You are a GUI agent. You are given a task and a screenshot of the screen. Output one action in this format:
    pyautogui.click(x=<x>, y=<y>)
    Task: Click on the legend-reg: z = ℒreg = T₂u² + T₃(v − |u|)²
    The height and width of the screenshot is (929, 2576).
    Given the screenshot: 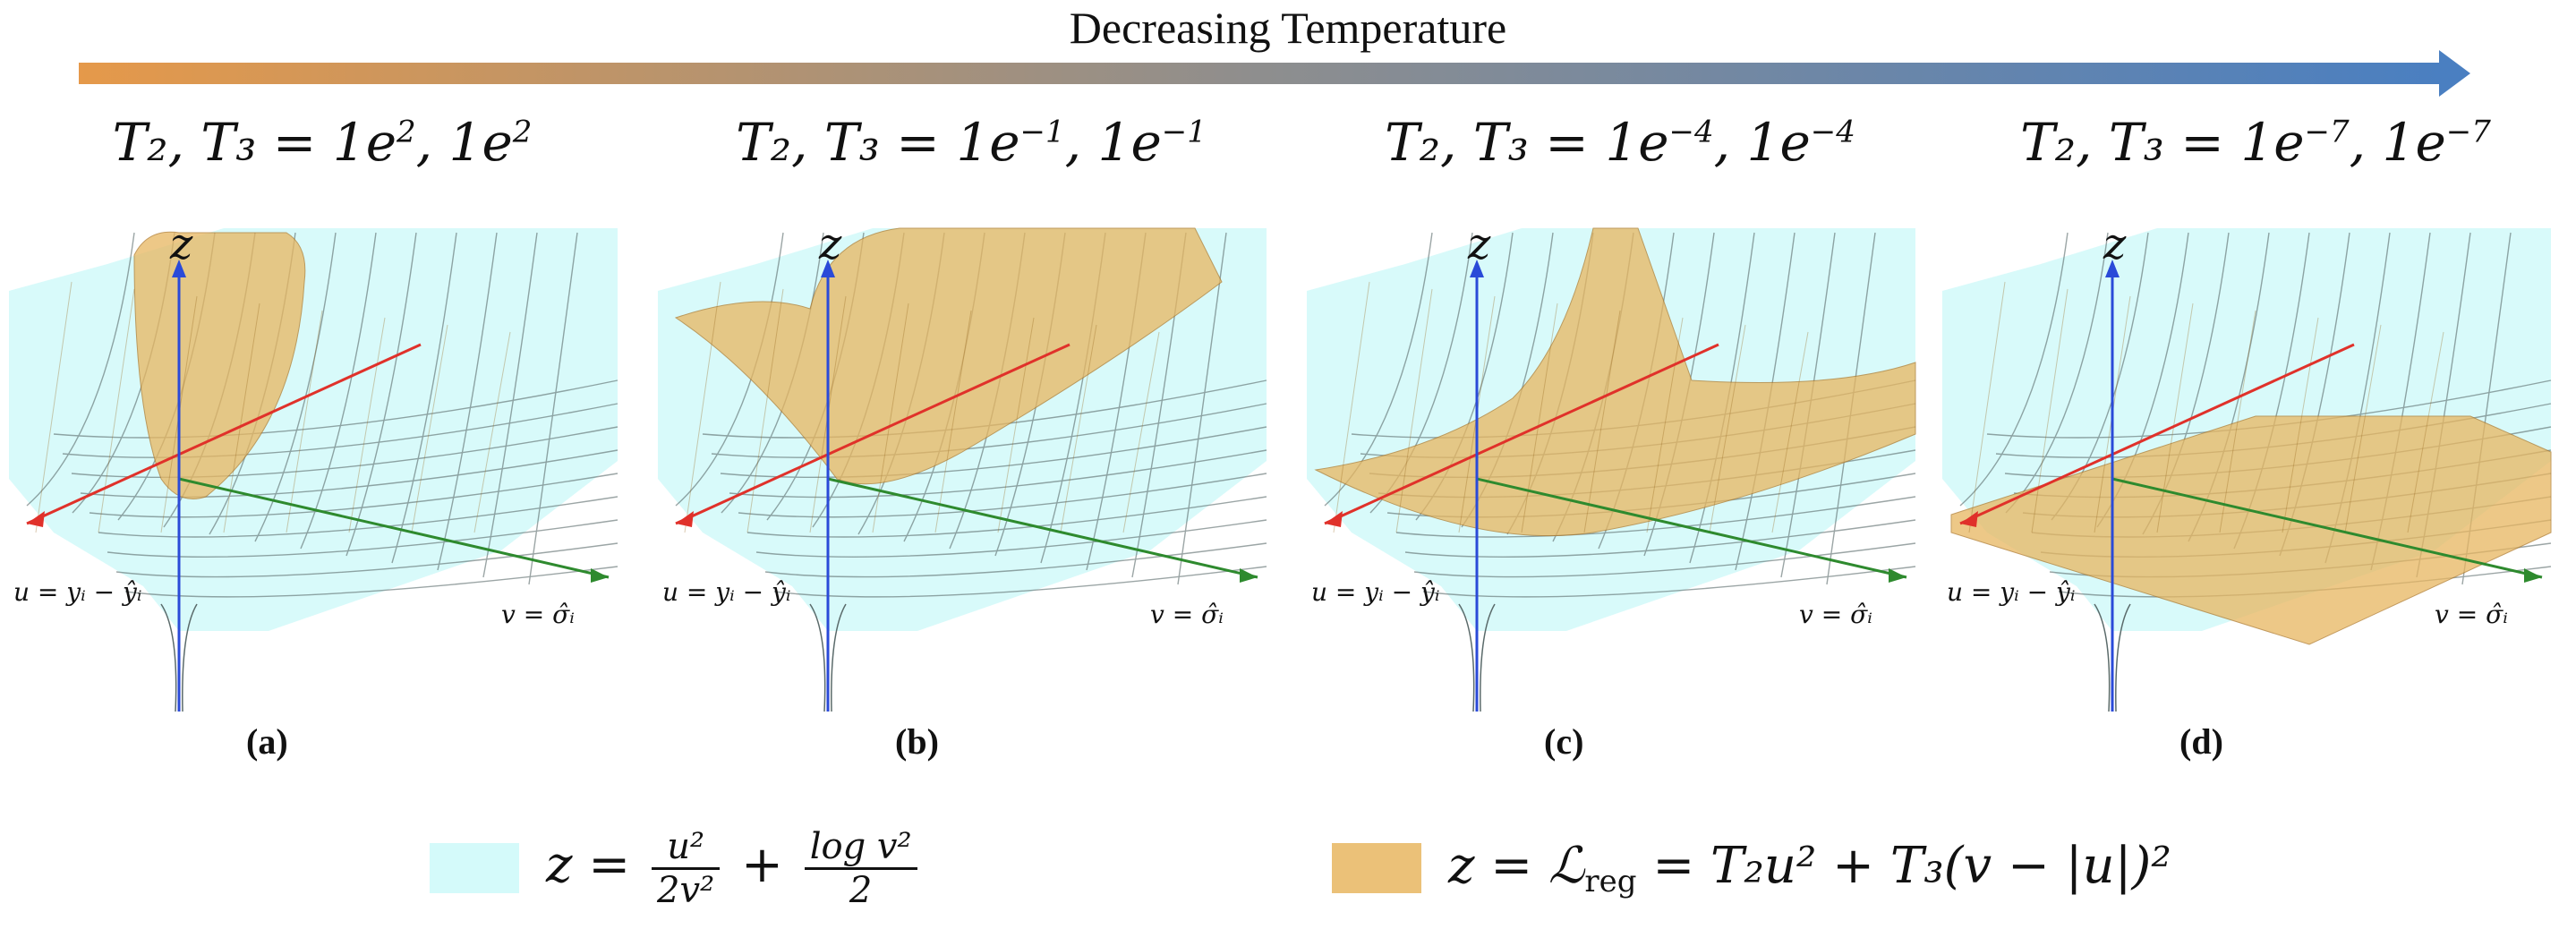 What is the action you would take?
    pyautogui.click(x=1751, y=868)
    